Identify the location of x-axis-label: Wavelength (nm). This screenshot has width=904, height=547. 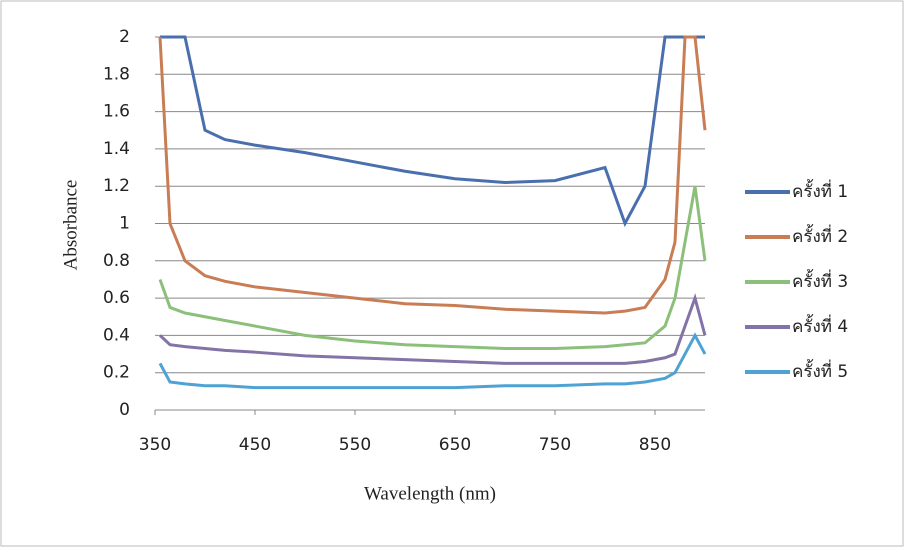
(430, 493).